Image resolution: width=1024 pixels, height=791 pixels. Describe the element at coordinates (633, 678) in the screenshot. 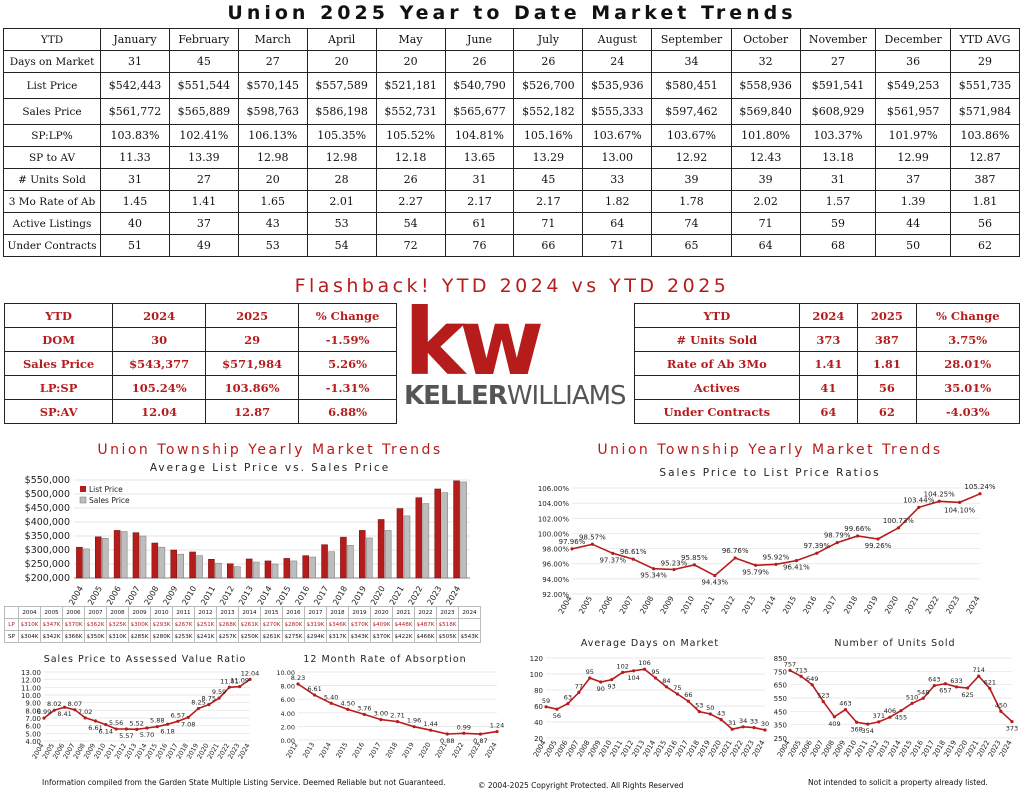

I see `data-label: 104` at that location.